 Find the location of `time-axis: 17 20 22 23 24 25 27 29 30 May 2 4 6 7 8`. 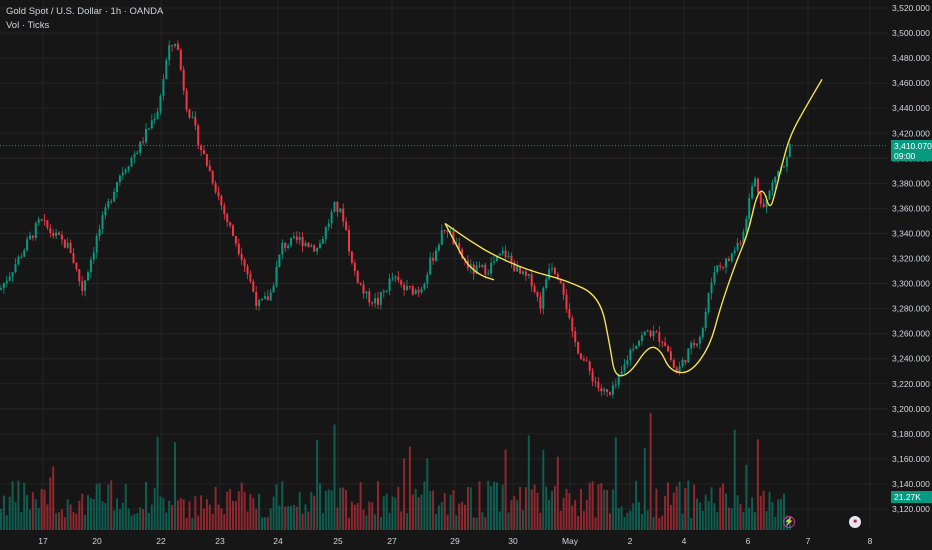

time-axis: 17 20 22 23 24 25 27 29 30 May 2 4 6 7 8 is located at coordinates (455, 541).